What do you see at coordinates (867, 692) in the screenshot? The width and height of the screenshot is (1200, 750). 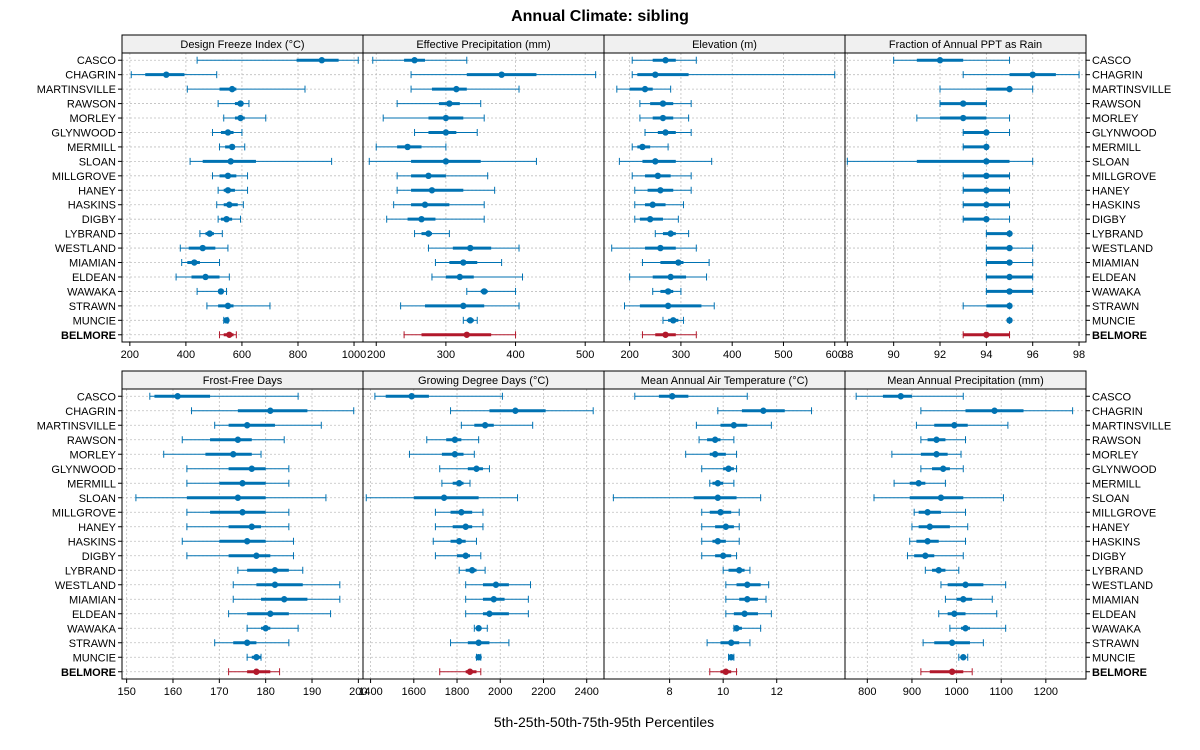 I see `x-tick-label: 800` at bounding box center [867, 692].